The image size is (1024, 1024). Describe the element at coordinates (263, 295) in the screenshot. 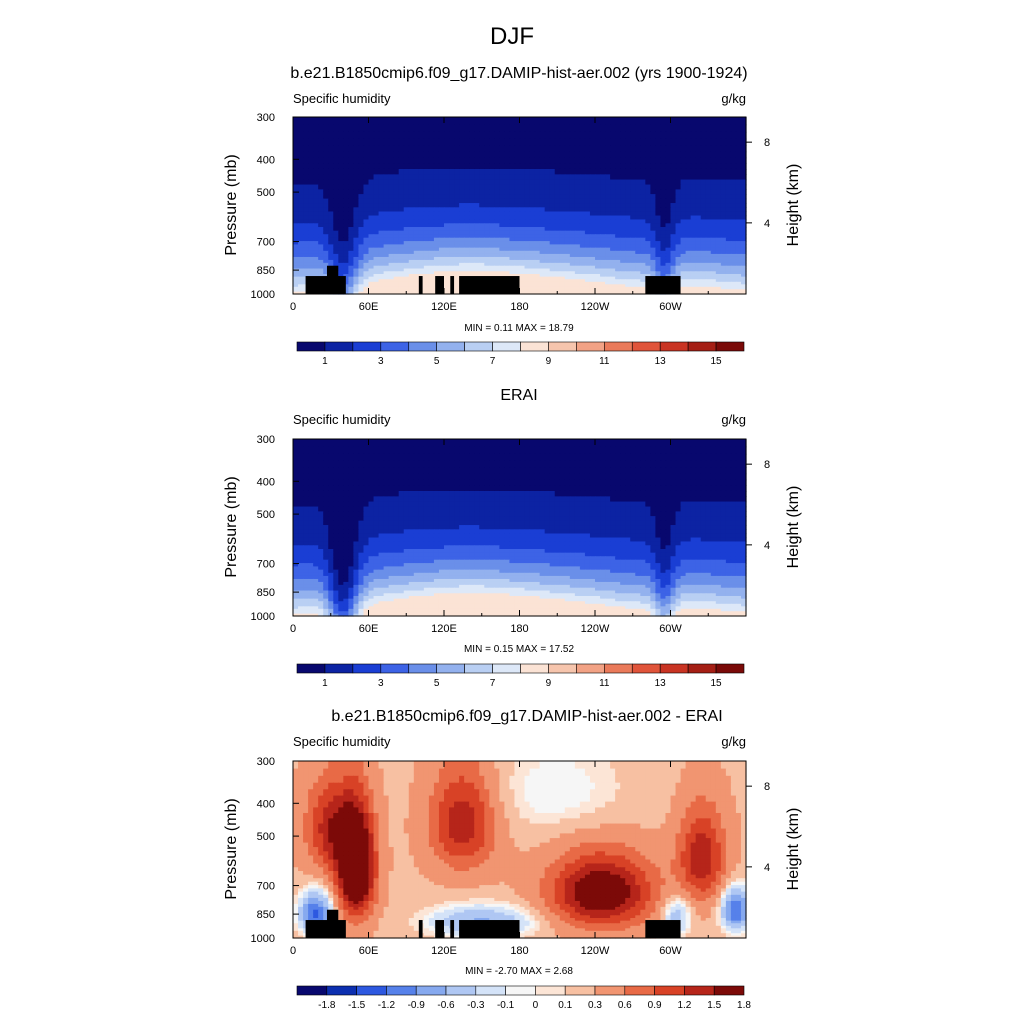

I see `y-tick-label: 1000` at that location.